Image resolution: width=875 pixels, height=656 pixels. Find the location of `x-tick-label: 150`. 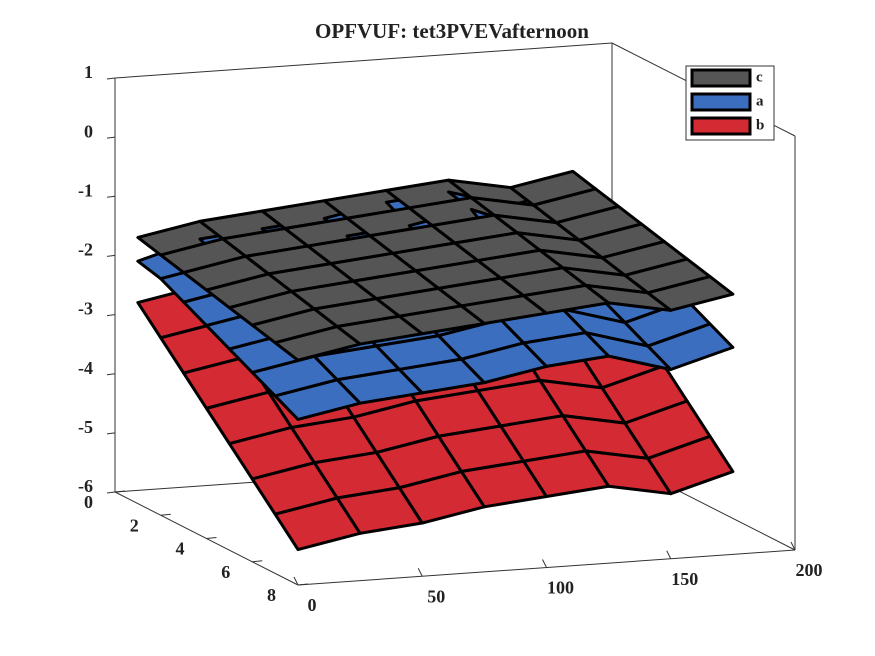

x-tick-label: 150 is located at coordinates (684, 579).